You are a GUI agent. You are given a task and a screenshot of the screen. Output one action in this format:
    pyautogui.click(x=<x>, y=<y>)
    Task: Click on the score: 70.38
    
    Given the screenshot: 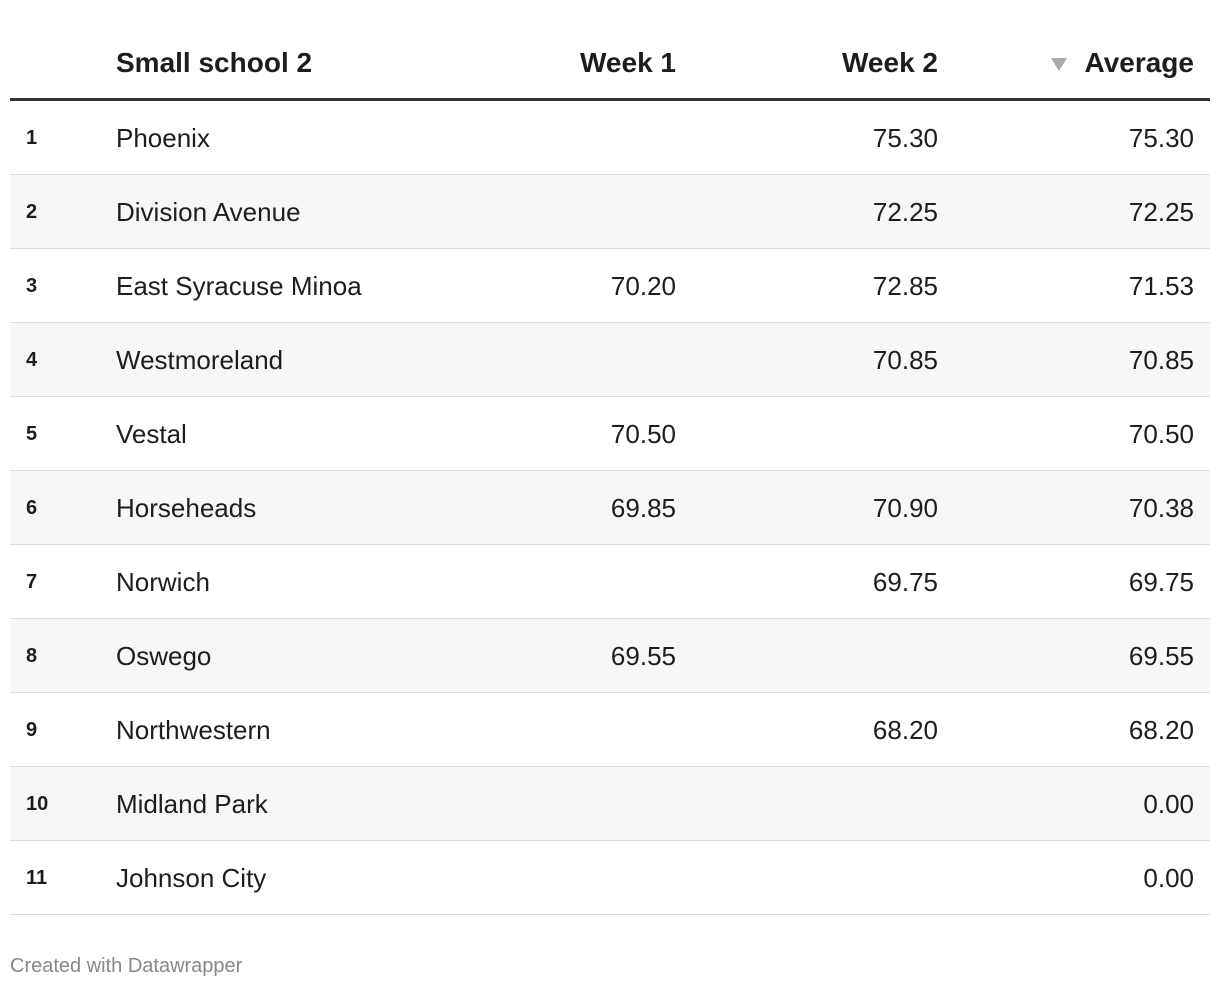 What is the action you would take?
    pyautogui.click(x=1161, y=508)
    